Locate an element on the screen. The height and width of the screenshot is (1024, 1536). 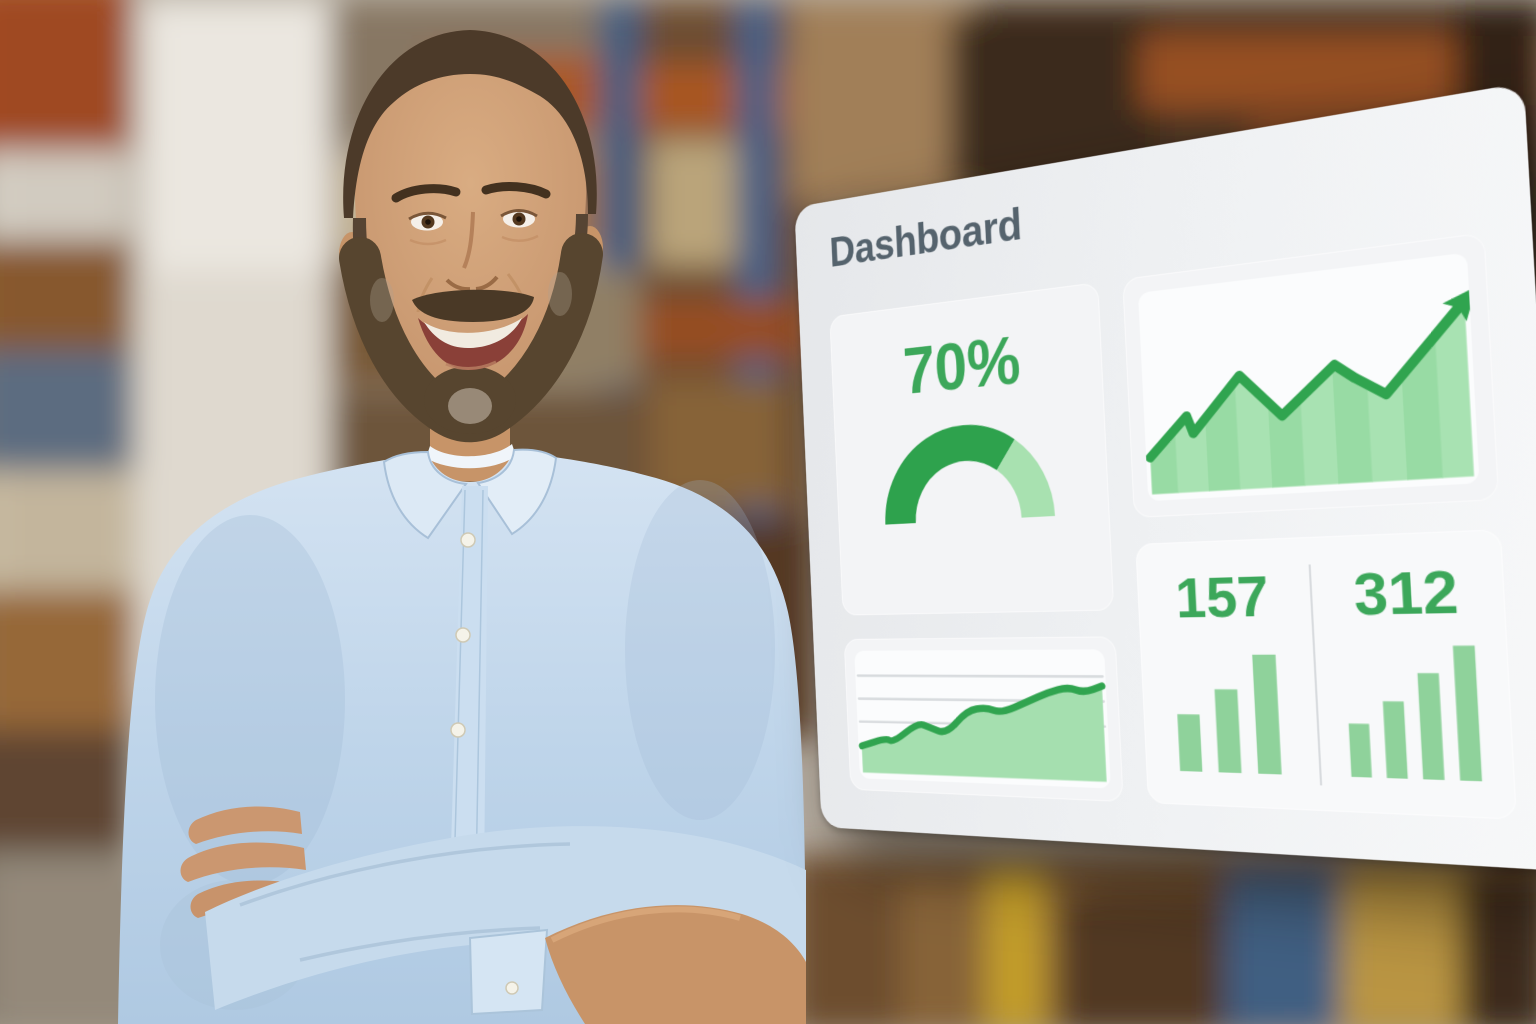
sparkline-chart is located at coordinates (982, 715).